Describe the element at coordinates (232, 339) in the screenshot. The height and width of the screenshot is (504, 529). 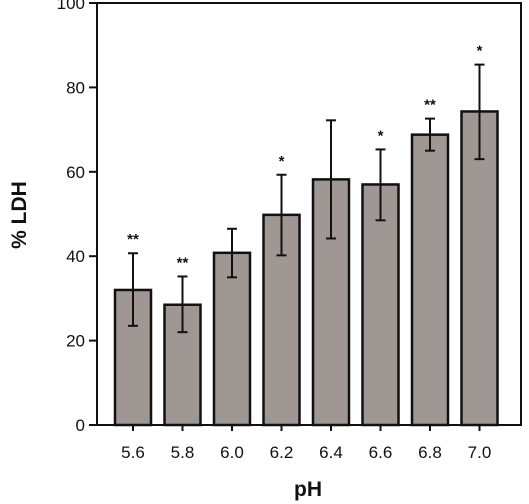
I see `bar-6.0` at that location.